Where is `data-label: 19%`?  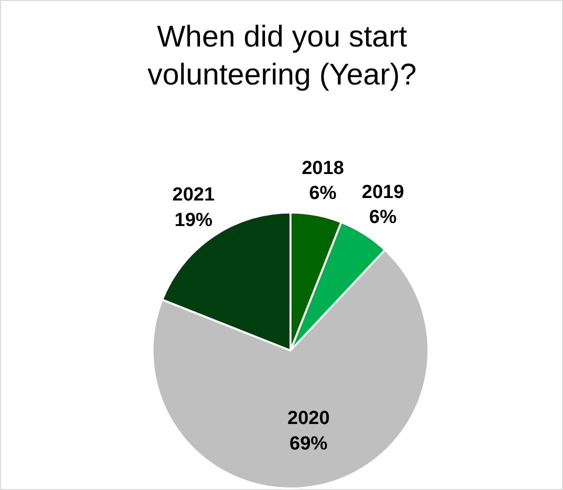
data-label: 19% is located at coordinates (193, 220).